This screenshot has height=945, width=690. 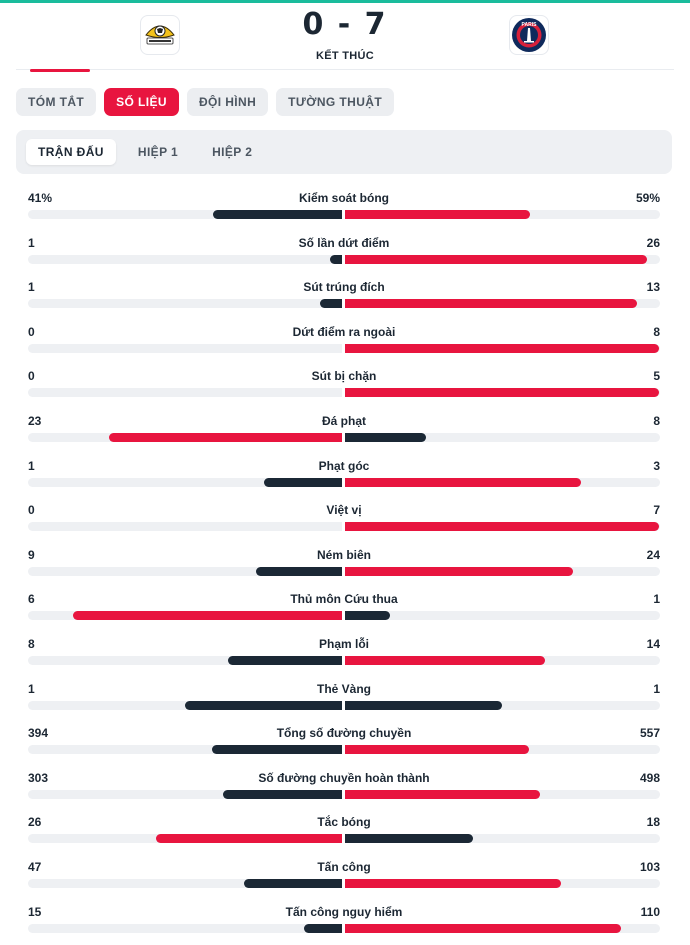 What do you see at coordinates (35, 911) in the screenshot?
I see `stat-home-value: 15` at bounding box center [35, 911].